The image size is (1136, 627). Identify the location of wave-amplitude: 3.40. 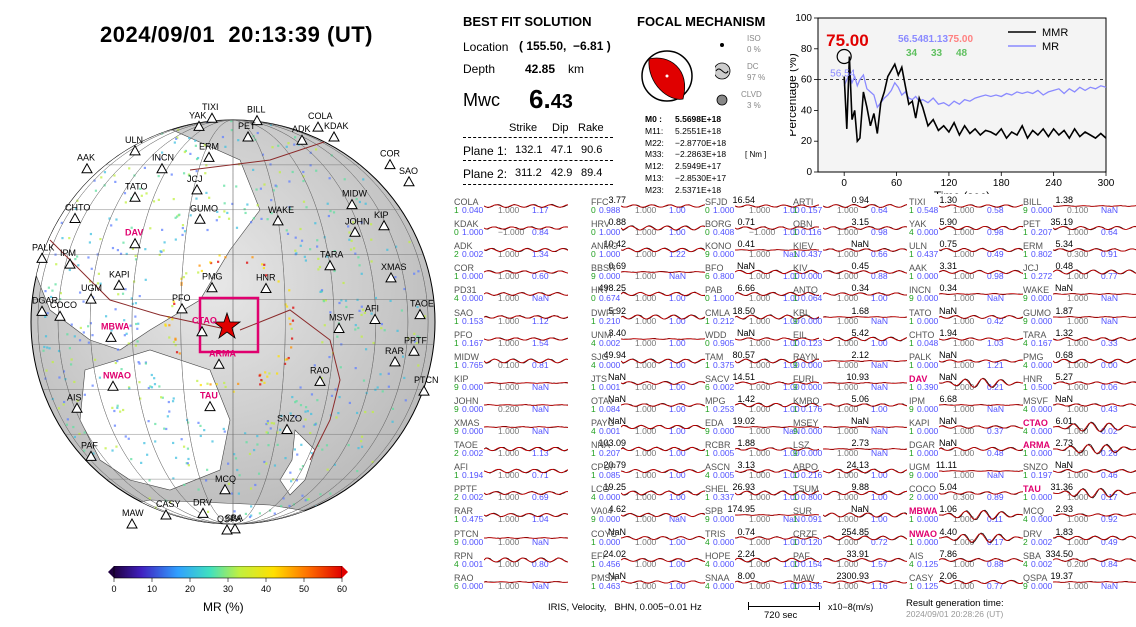
(617, 332).